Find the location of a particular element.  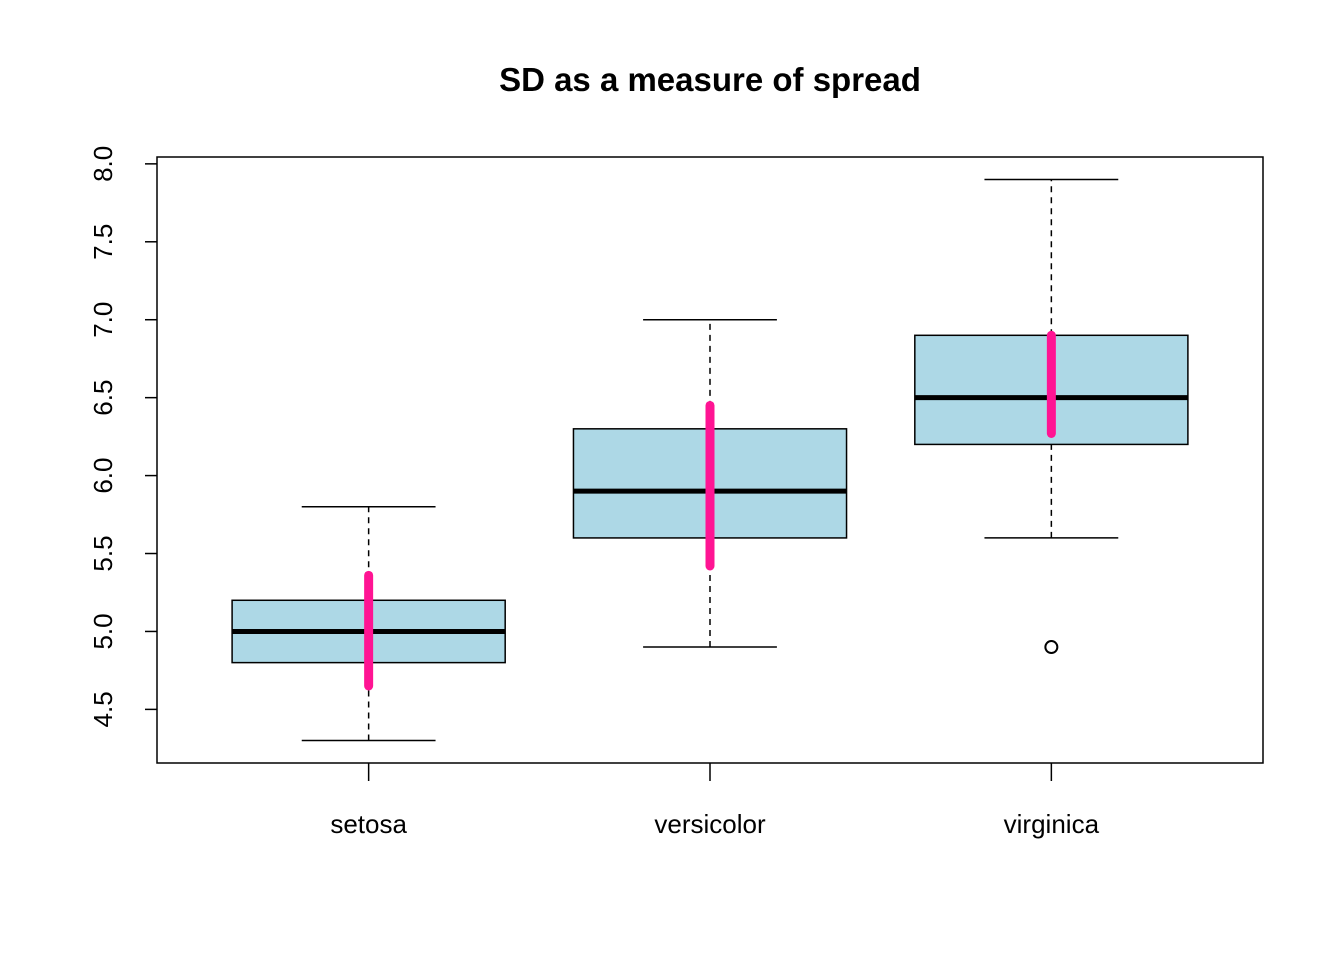

y-tick-label: 8.0 is located at coordinates (103, 164).